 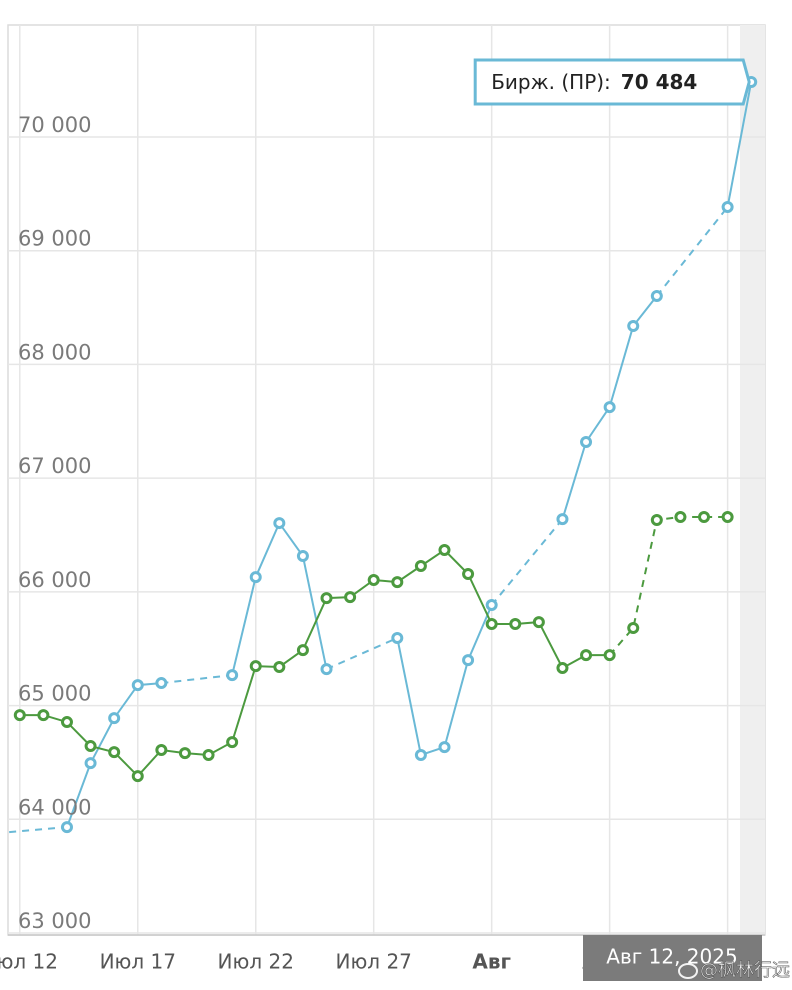 What do you see at coordinates (54, 580) in the screenshot?
I see `y-tick-label: 66 000` at bounding box center [54, 580].